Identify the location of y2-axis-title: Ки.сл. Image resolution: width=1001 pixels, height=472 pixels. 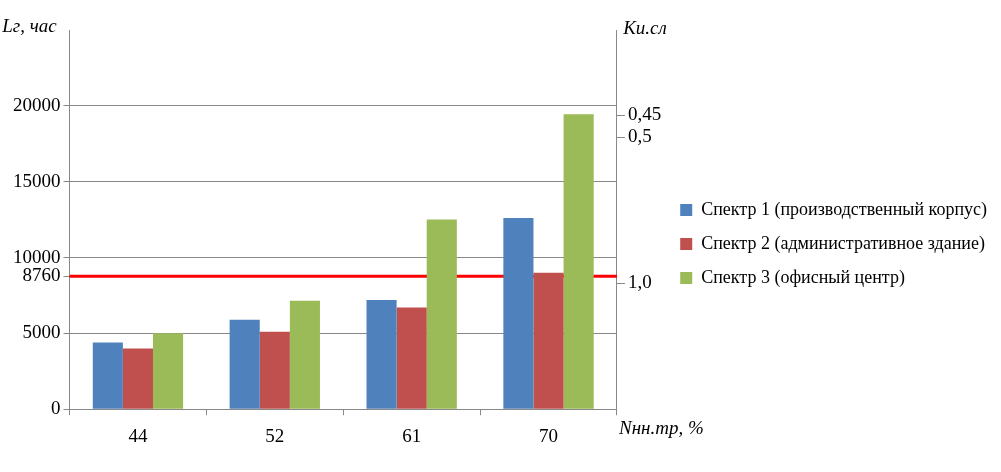
(644, 27).